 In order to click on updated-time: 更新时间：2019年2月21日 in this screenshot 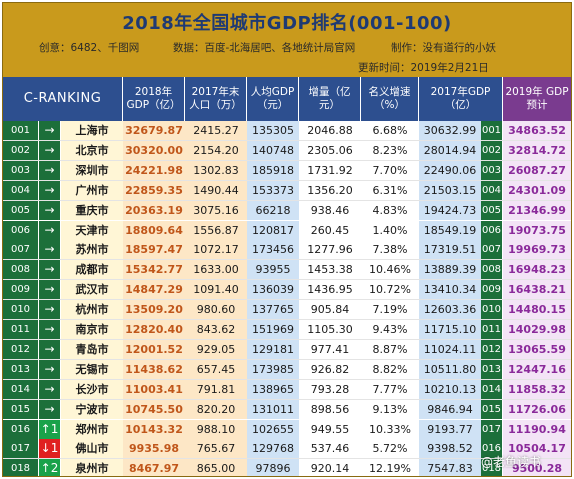, I will do `click(423, 68)`.